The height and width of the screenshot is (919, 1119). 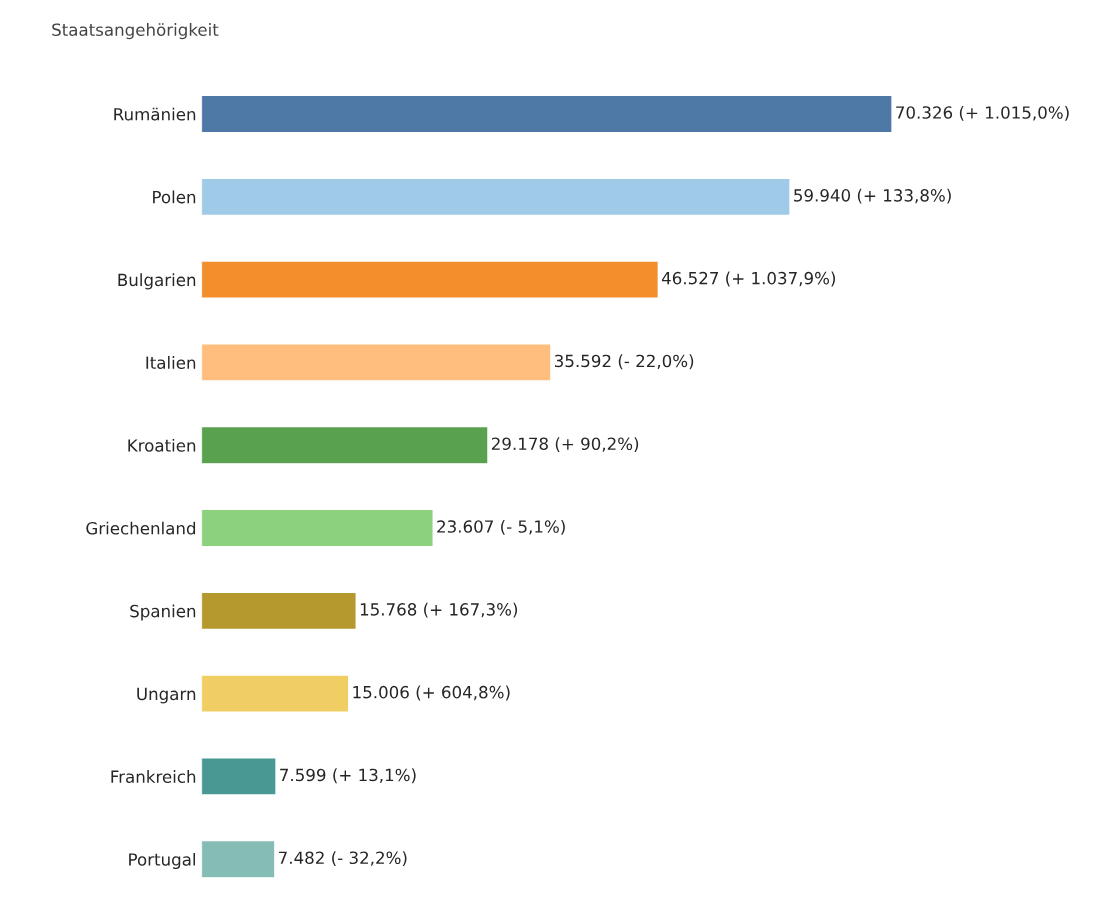 I want to click on data-label: 7.482 (- 32,2%), so click(x=343, y=859).